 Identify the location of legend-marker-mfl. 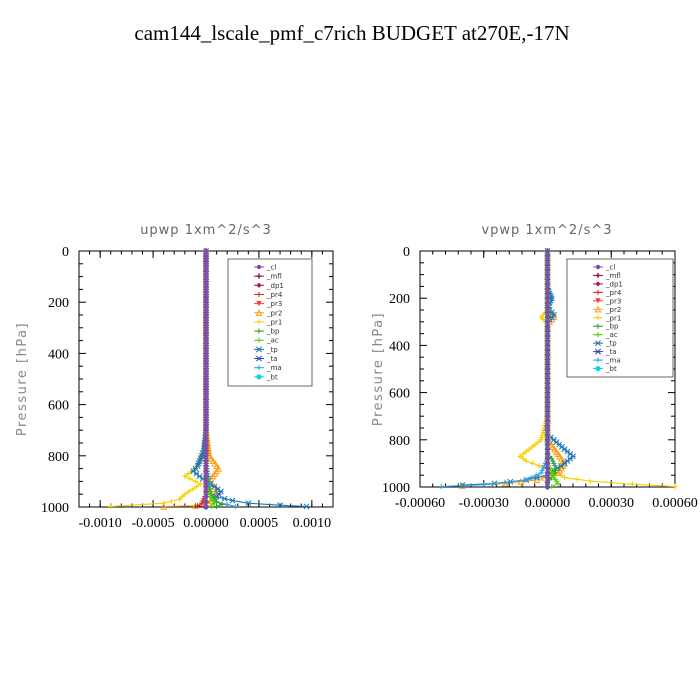
(259, 276).